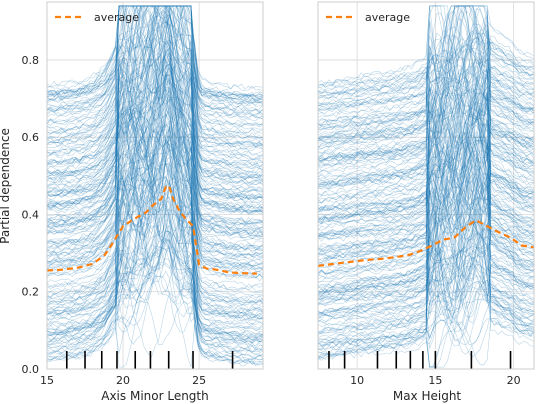  Describe the element at coordinates (31, 292) in the screenshot. I see `y-tick-label: 0.2` at that location.